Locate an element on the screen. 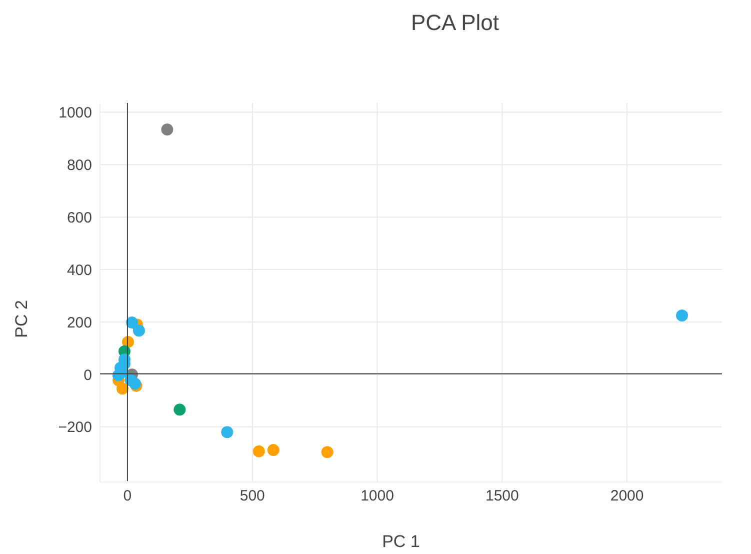 The height and width of the screenshot is (554, 751). x-tick-label: 500 is located at coordinates (252, 496).